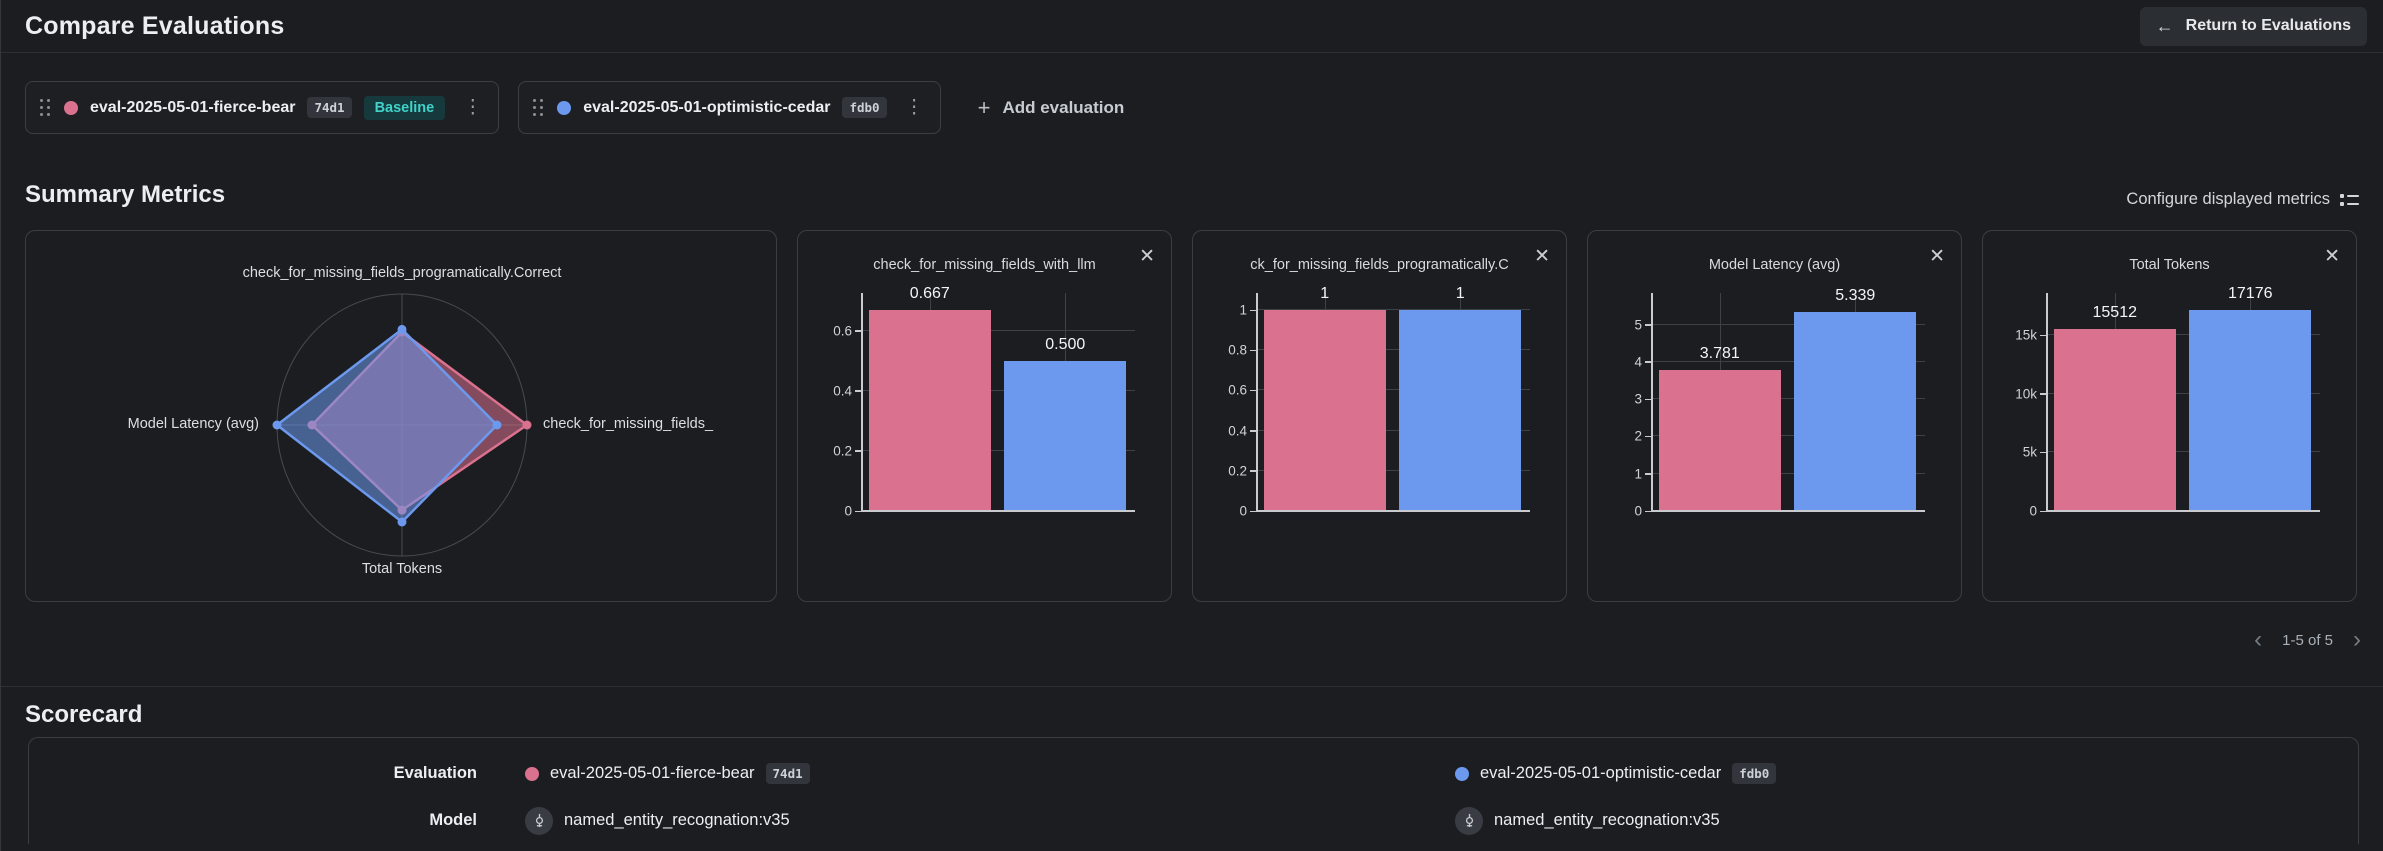 The image size is (2383, 851). What do you see at coordinates (402, 569) in the screenshot?
I see `radar-axis-label-bottom: Total Tokens` at bounding box center [402, 569].